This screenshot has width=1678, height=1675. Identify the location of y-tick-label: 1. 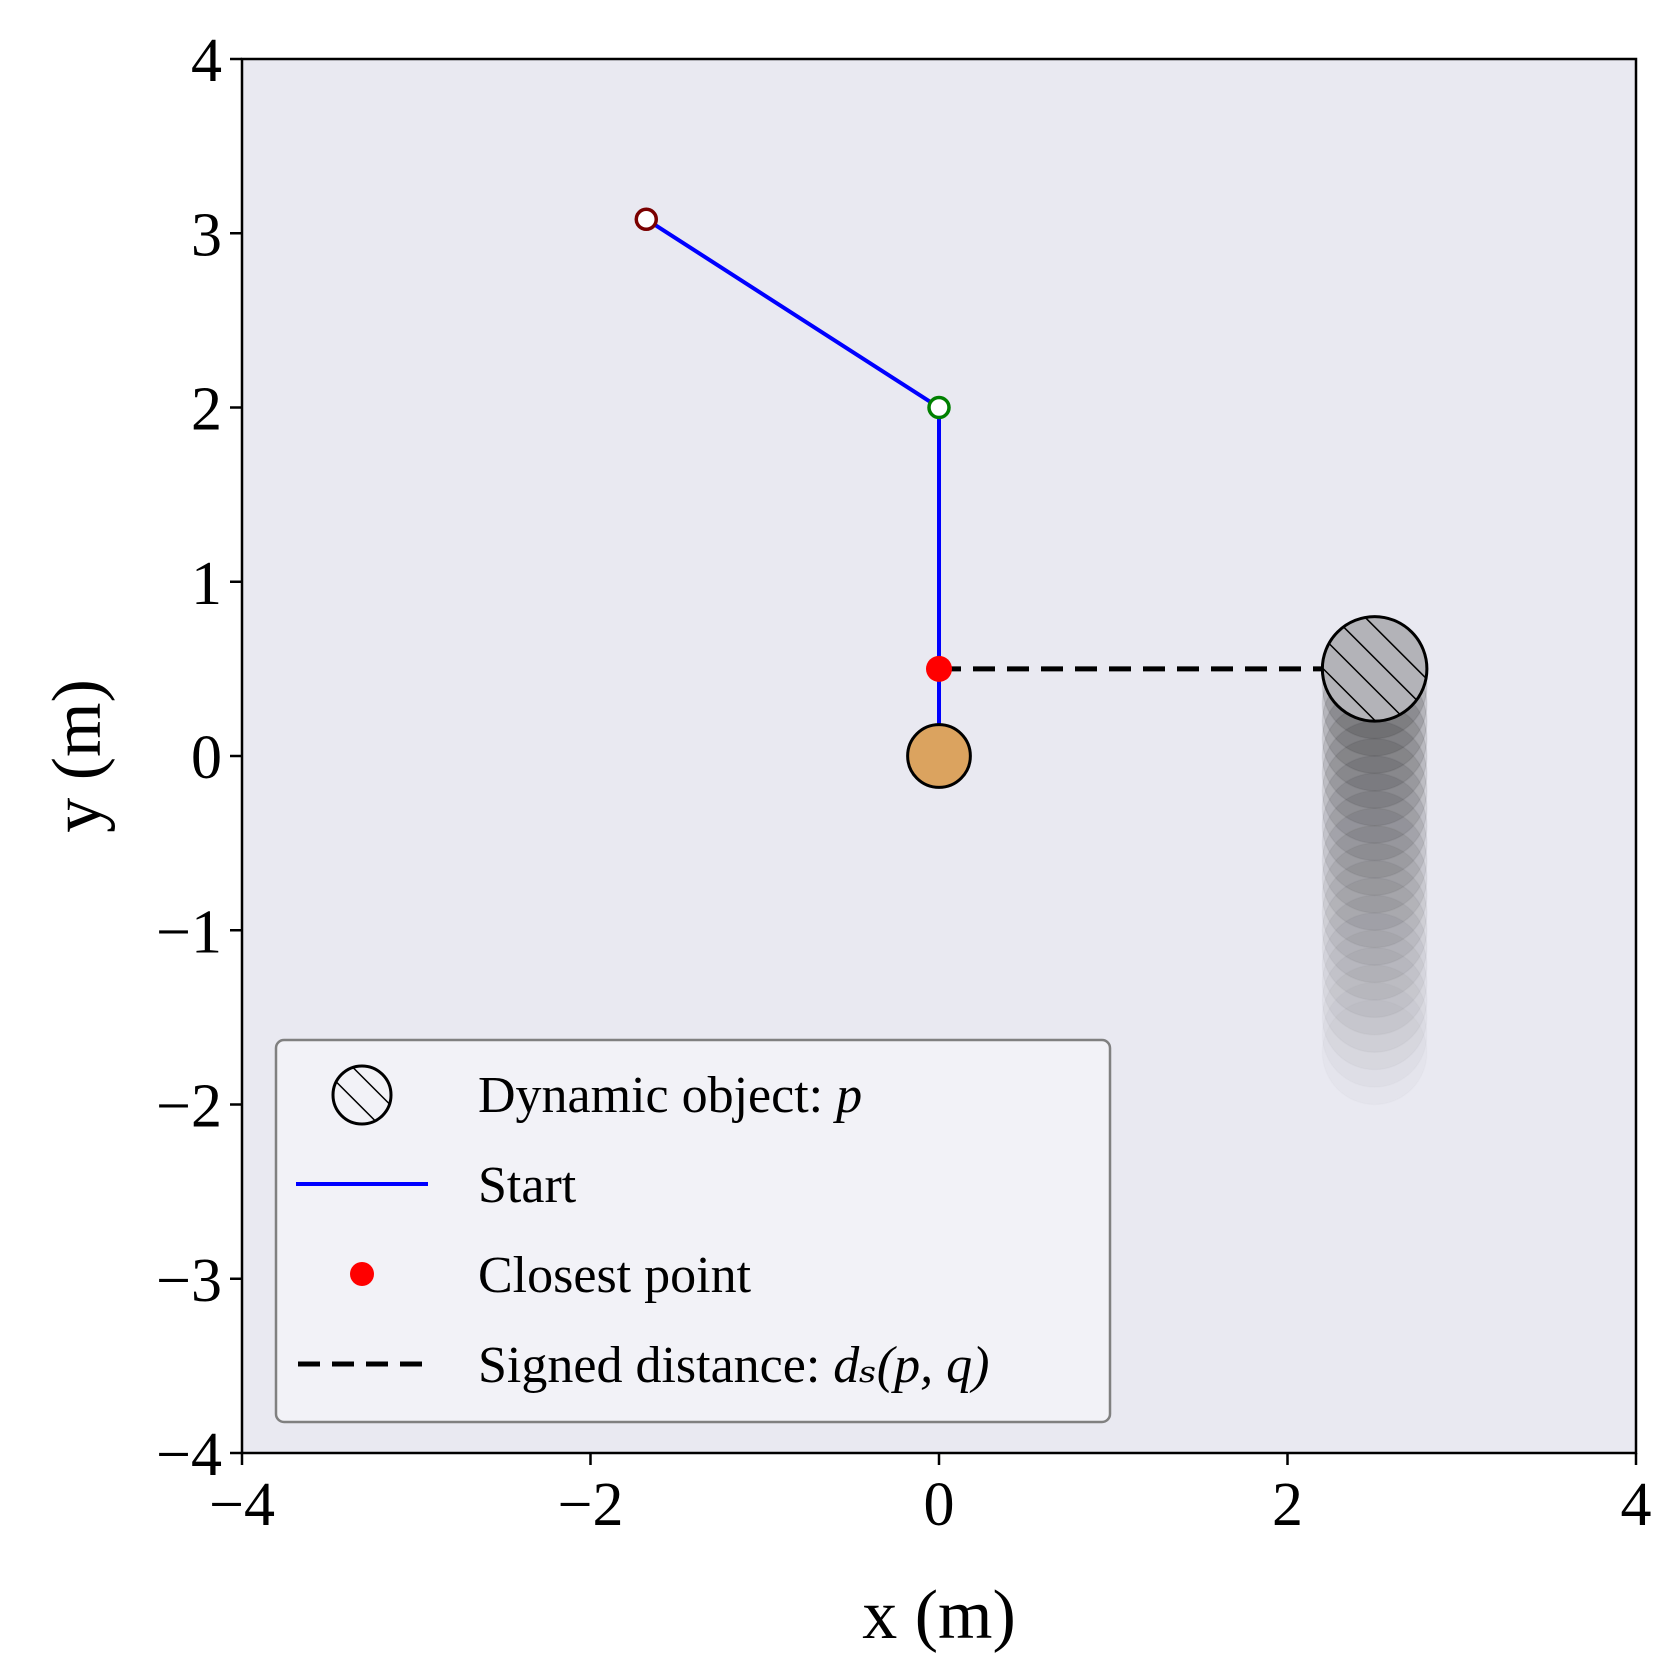
(206, 584).